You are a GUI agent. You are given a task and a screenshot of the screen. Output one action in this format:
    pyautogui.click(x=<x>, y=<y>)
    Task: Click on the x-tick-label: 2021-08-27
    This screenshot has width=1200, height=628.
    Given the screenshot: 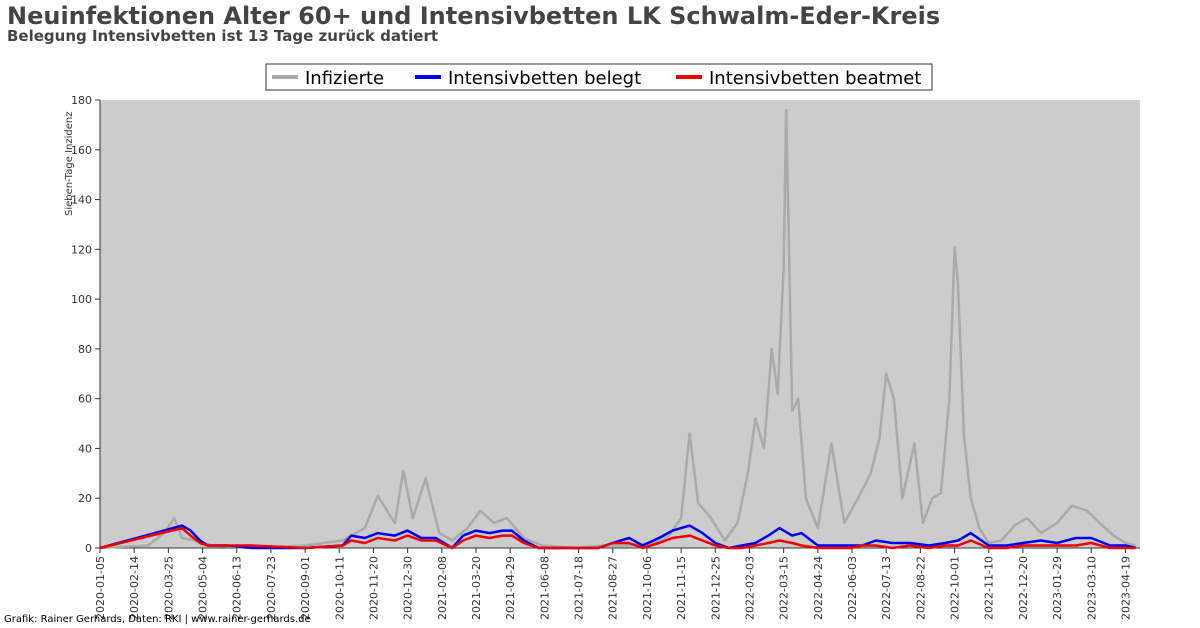 What is the action you would take?
    pyautogui.click(x=613, y=588)
    